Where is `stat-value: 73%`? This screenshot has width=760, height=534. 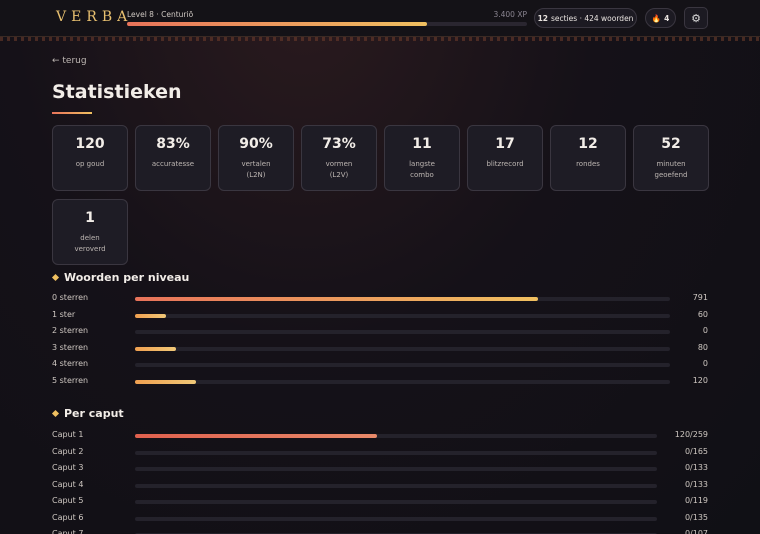 stat-value: 73% is located at coordinates (339, 144).